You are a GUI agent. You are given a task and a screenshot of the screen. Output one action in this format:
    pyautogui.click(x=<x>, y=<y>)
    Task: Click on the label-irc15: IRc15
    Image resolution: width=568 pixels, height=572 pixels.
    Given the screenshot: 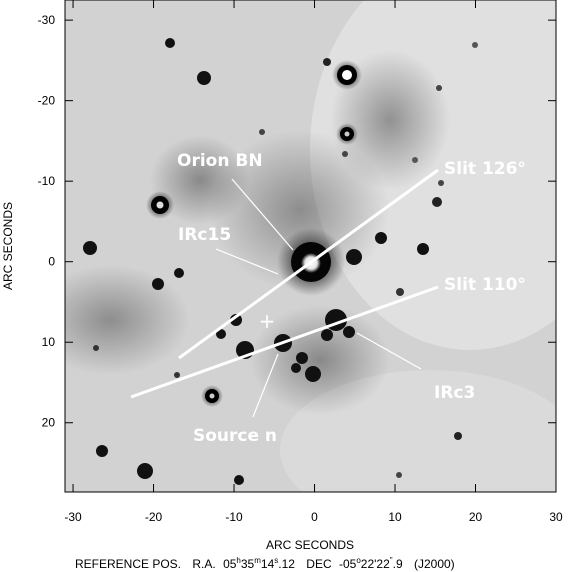 What is the action you would take?
    pyautogui.click(x=204, y=235)
    